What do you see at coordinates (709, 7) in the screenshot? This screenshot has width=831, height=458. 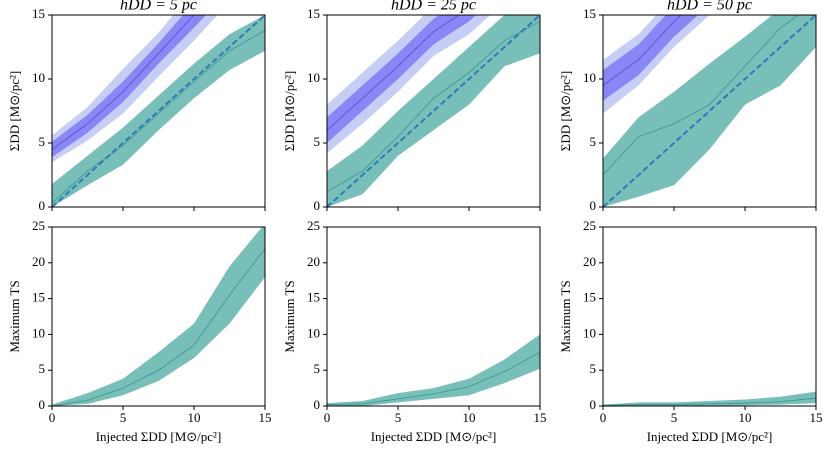 I see `panel-title: hDD = 50 pc` at bounding box center [709, 7].